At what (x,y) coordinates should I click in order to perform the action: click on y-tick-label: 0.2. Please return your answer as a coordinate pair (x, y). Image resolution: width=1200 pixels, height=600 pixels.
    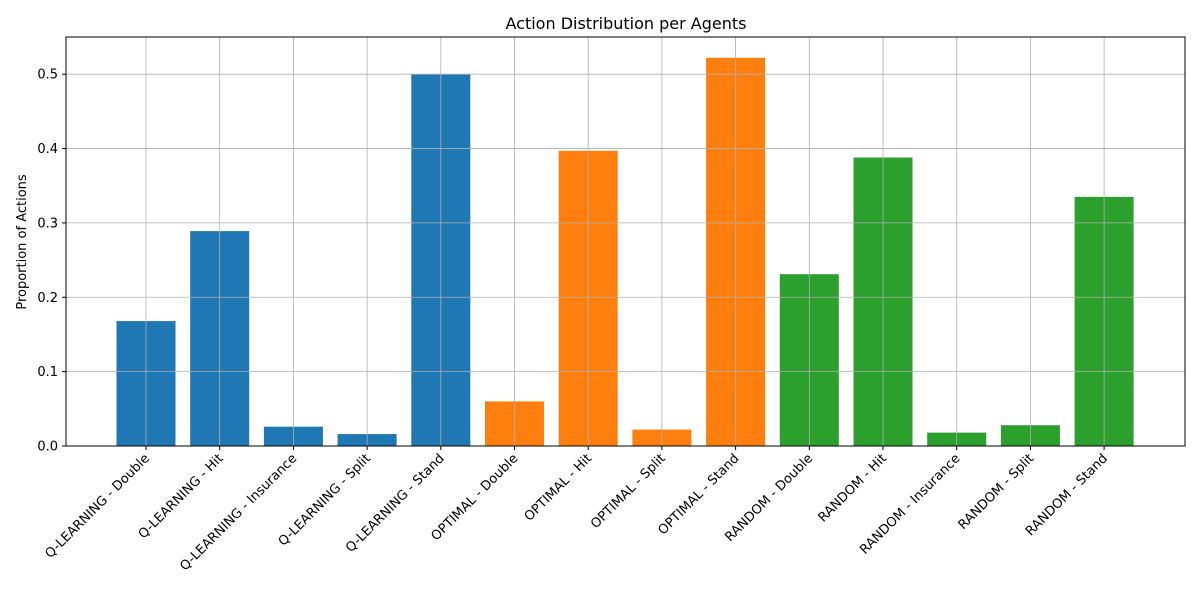
    Looking at the image, I should click on (47, 298).